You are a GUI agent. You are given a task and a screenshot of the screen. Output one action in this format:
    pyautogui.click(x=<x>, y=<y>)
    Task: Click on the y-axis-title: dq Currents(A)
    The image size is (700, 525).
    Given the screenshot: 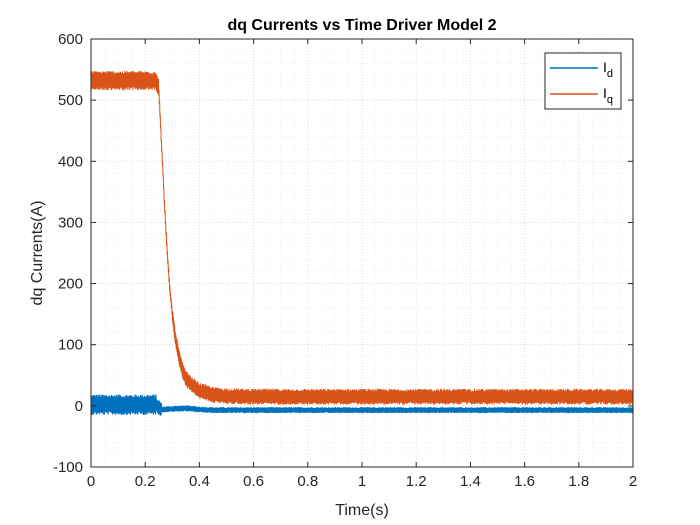 What is the action you would take?
    pyautogui.click(x=37, y=253)
    